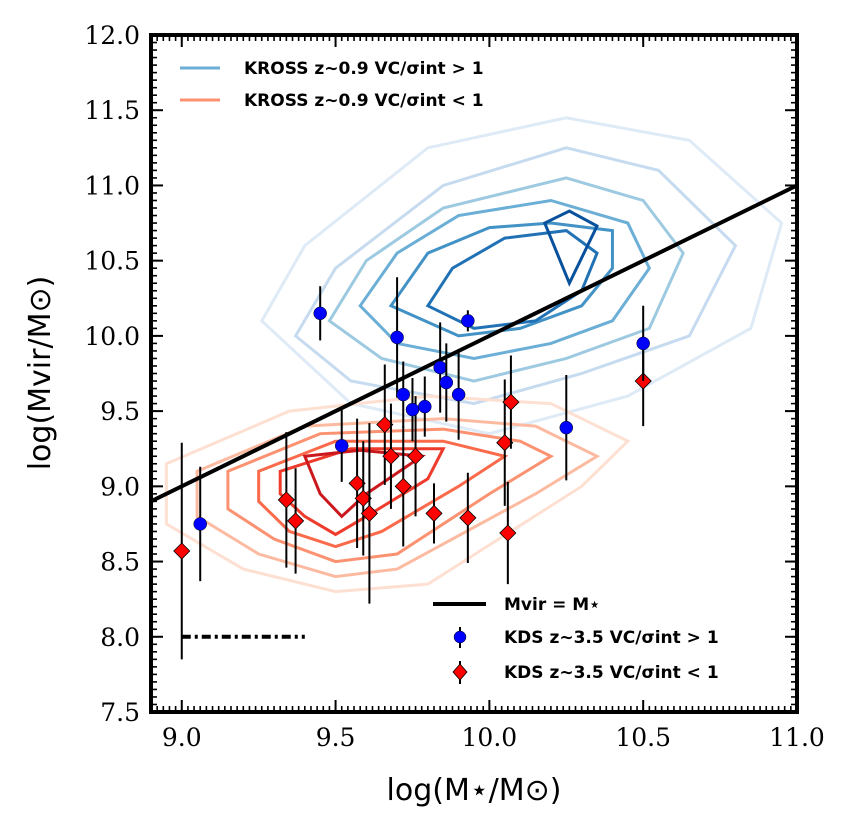  What do you see at coordinates (182, 737) in the screenshot?
I see `x-tick-label-0: 9.0` at bounding box center [182, 737].